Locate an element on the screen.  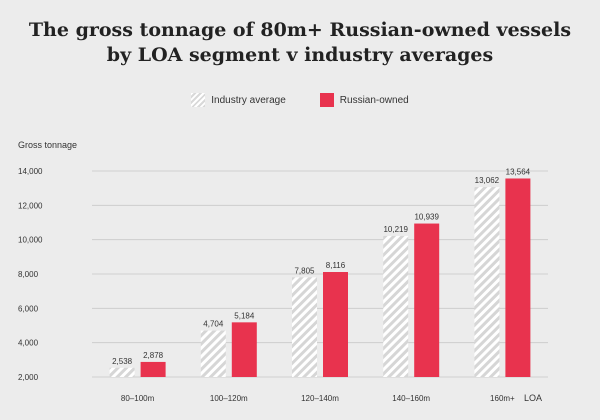
legend-label-industry-average: Industry average is located at coordinates (248, 100).